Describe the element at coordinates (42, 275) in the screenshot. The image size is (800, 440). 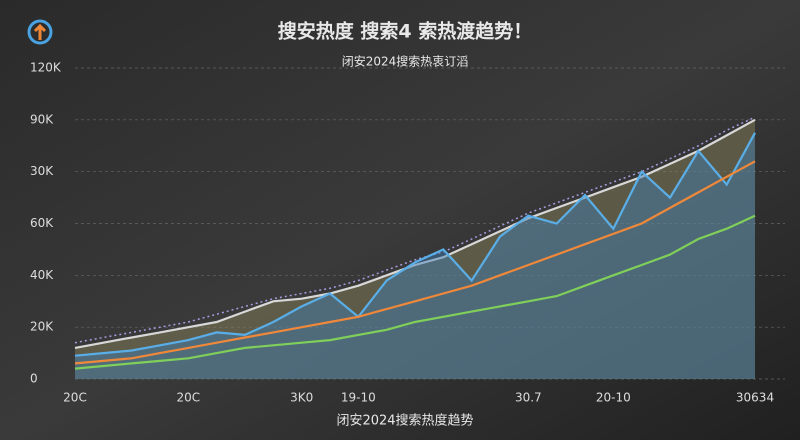
I see `y-tick-label: 40K` at that location.